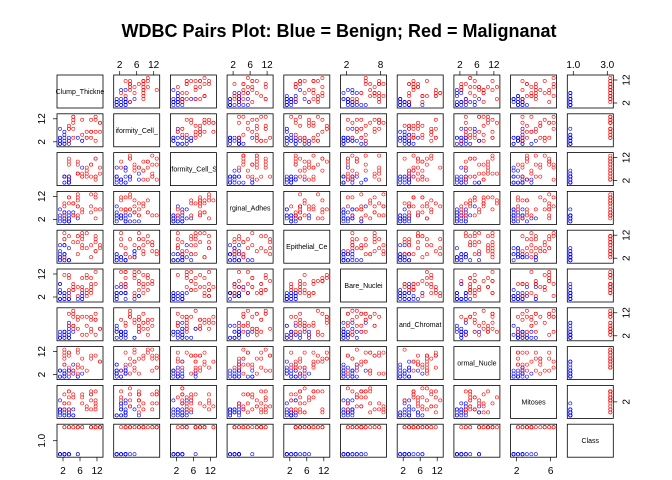  What do you see at coordinates (42, 297) in the screenshot?
I see `left-tick-label: 2` at bounding box center [42, 297].